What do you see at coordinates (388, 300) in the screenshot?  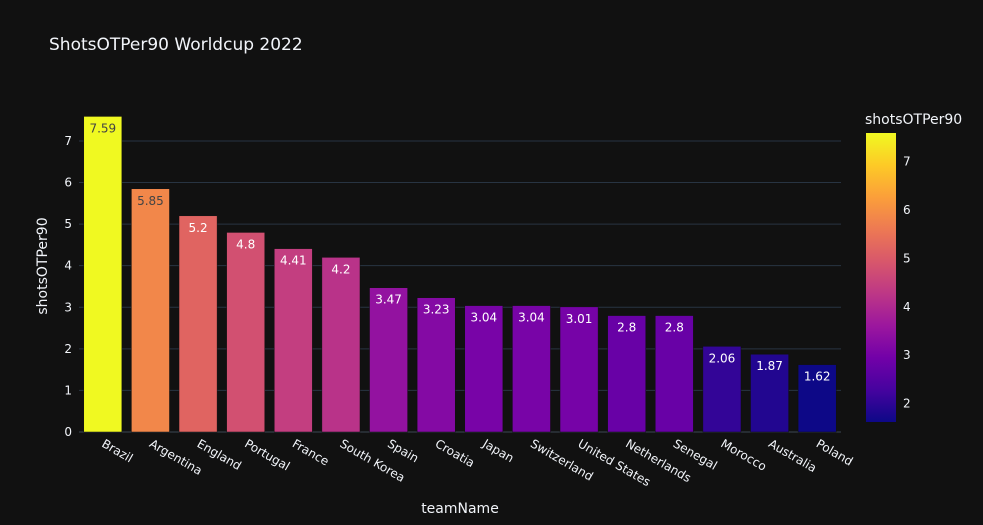 I see `bar-value-label: 3.47` at bounding box center [388, 300].